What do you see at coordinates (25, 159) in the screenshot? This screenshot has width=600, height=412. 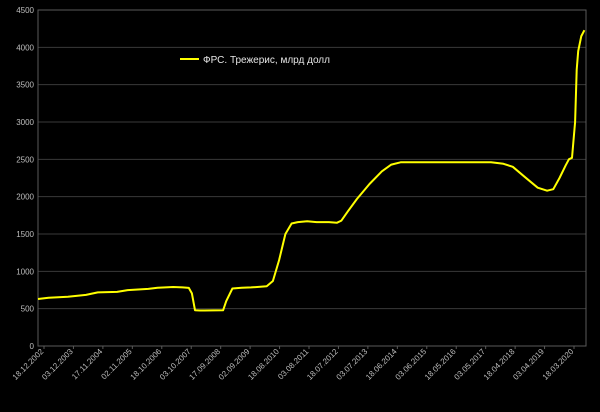 I see `y-tick-label: 2500` at bounding box center [25, 159].